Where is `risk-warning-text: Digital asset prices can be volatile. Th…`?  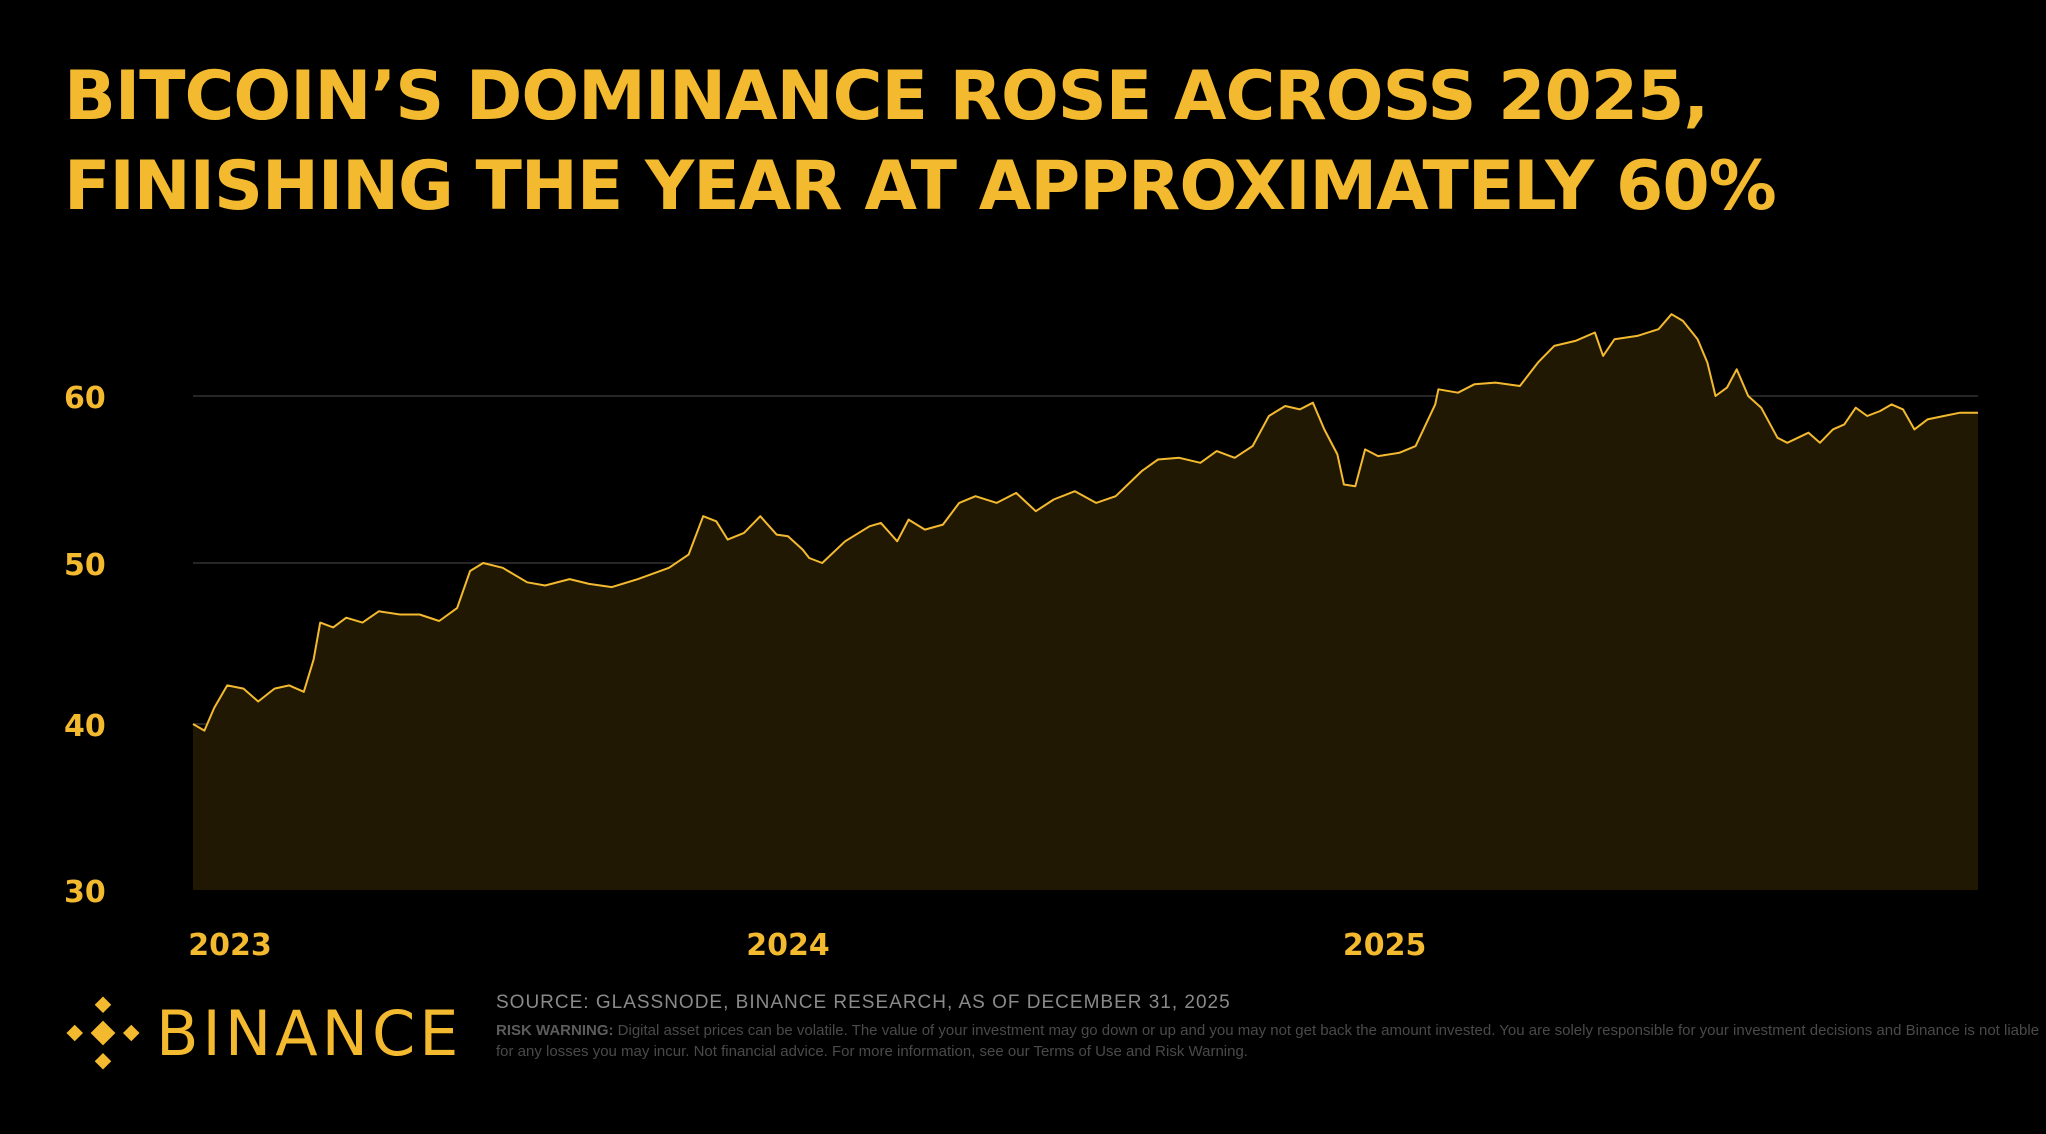 risk-warning-text: Digital asset prices can be volatile. Th… is located at coordinates (1268, 1041).